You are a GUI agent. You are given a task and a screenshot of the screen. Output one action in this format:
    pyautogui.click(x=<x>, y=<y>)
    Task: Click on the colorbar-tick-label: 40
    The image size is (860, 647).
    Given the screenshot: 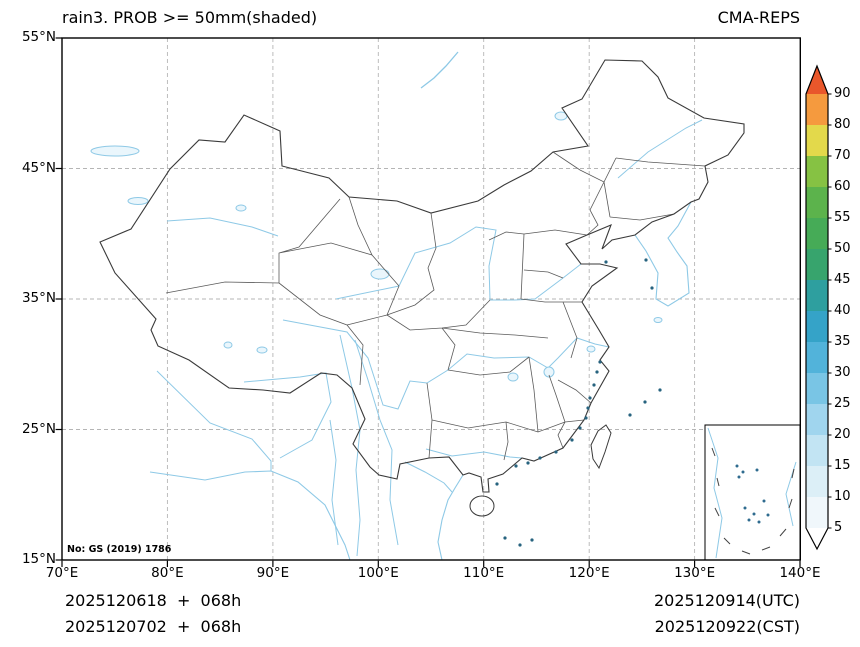 What is the action you would take?
    pyautogui.click(x=842, y=310)
    